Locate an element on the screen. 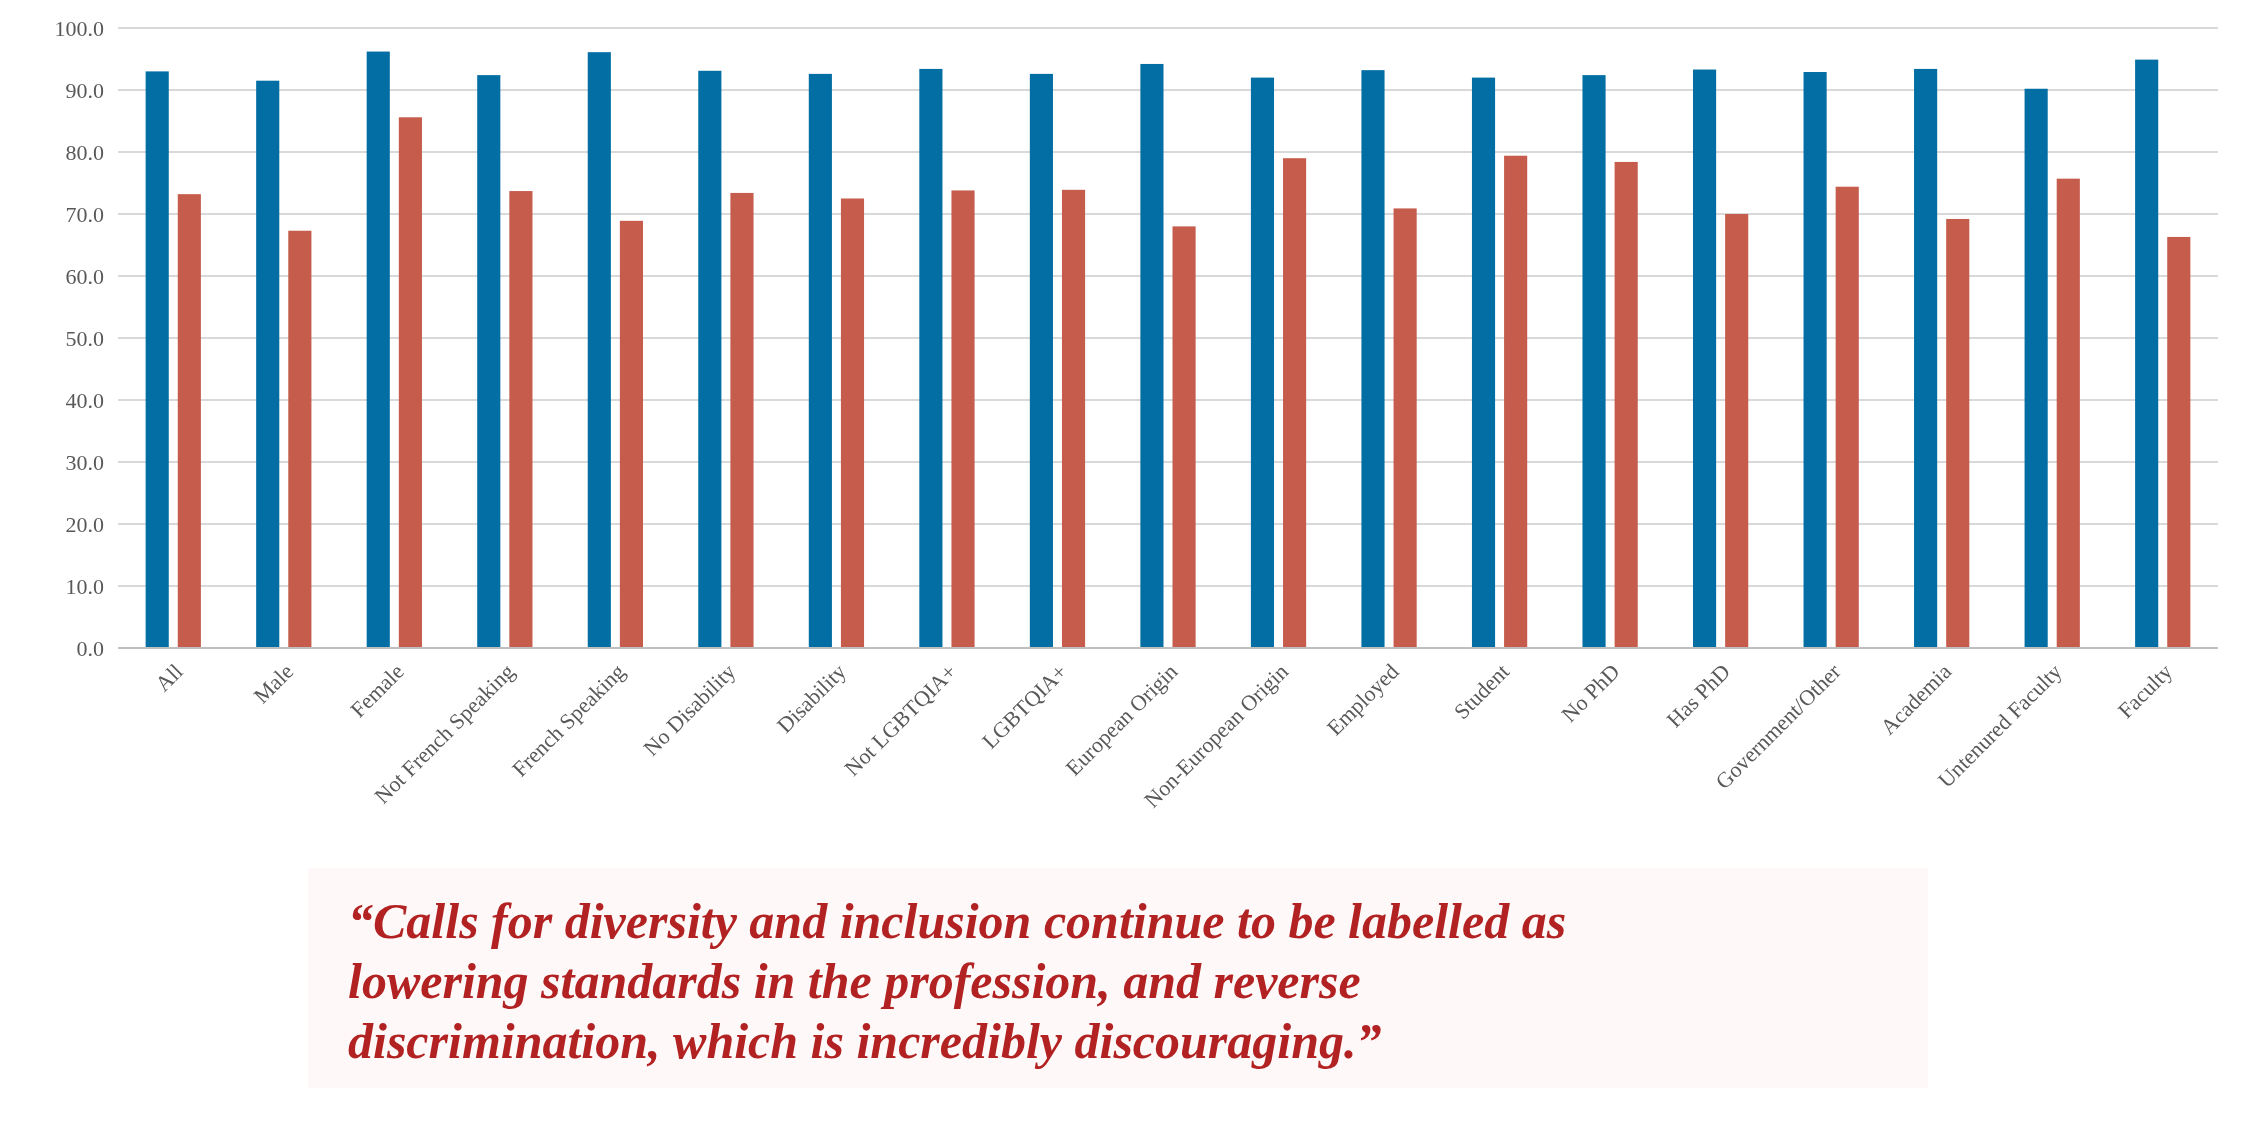 This screenshot has height=1136, width=2247. y-tick-label: 100.0 is located at coordinates (79, 28).